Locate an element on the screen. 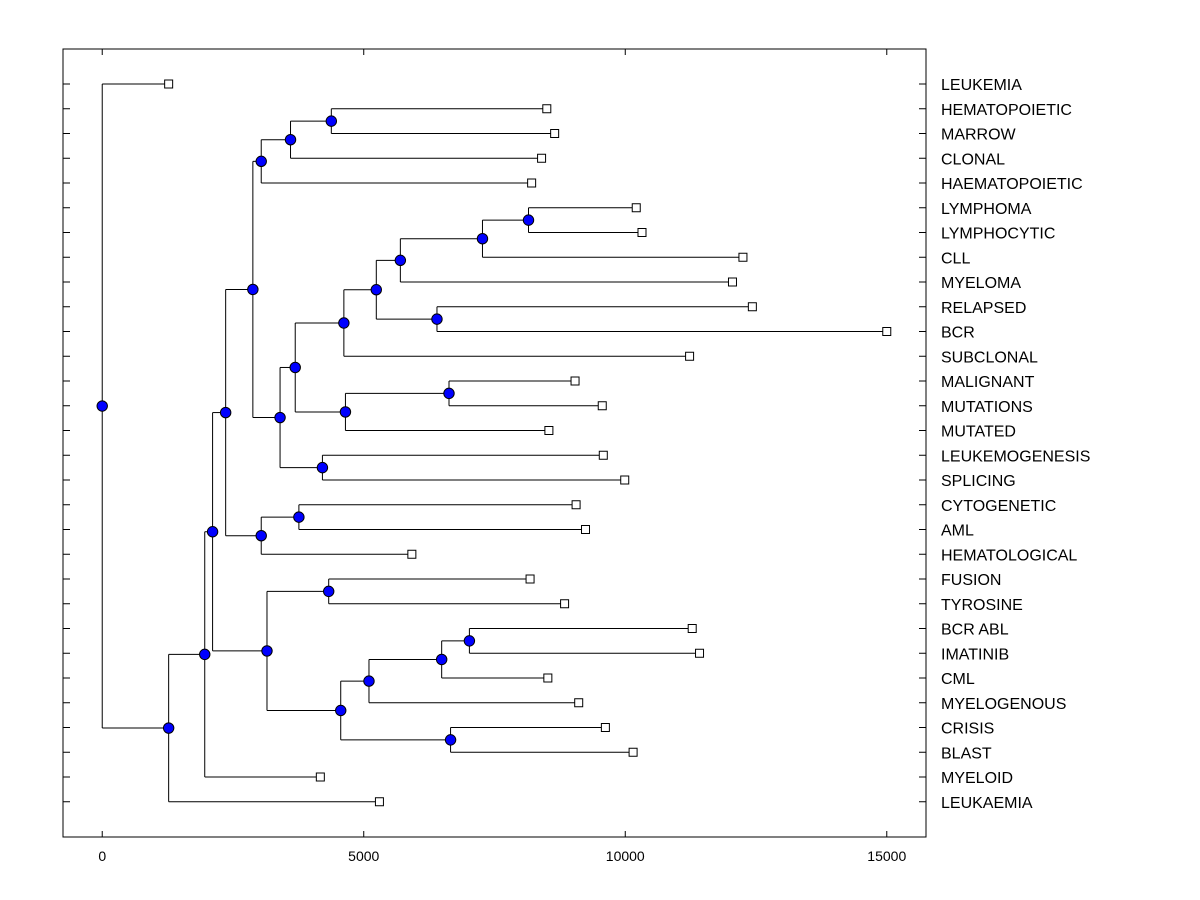 The image size is (1200, 900). leaf-label-haematopoietic: HAEMATOPOIETIC is located at coordinates (1012, 184).